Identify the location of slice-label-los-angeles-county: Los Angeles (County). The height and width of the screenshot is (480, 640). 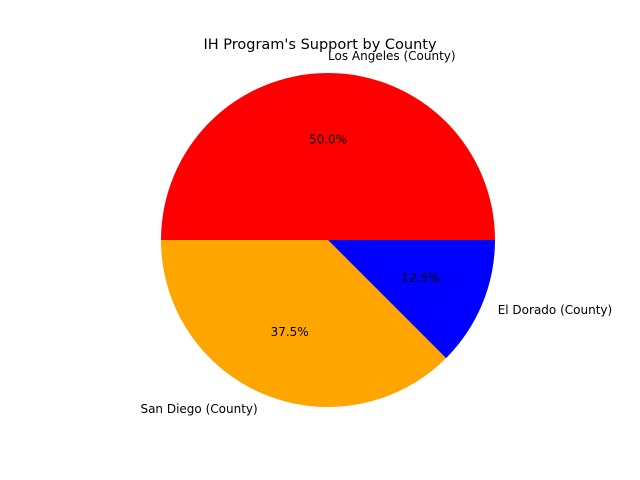
(392, 56).